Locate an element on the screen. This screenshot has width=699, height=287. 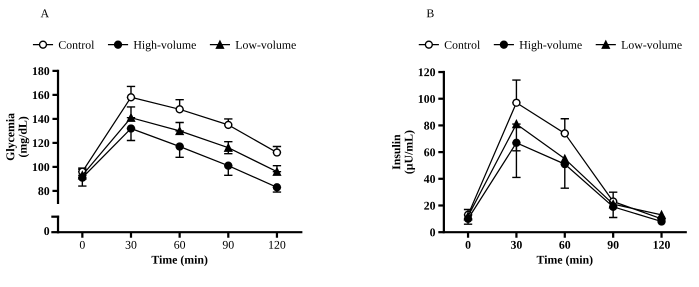
chart-title: A is located at coordinates (44, 13).